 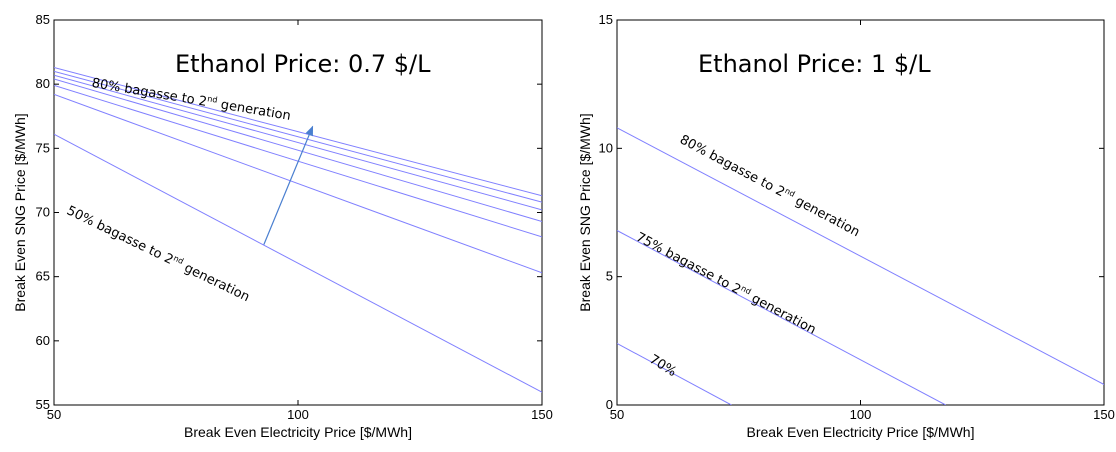 I want to click on y-tick-label: 65, so click(x=43, y=276).